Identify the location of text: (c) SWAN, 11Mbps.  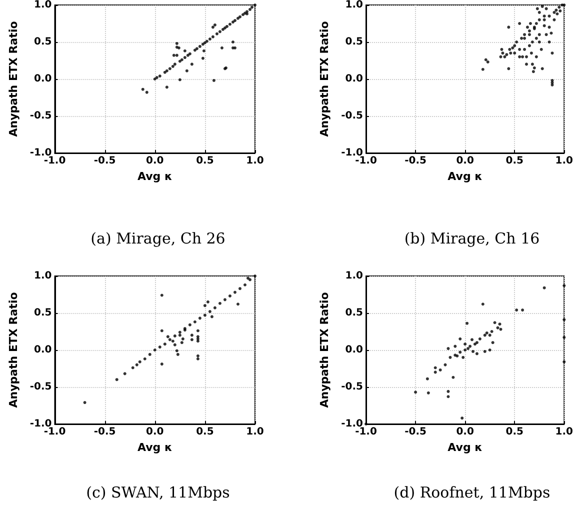
(158, 492).